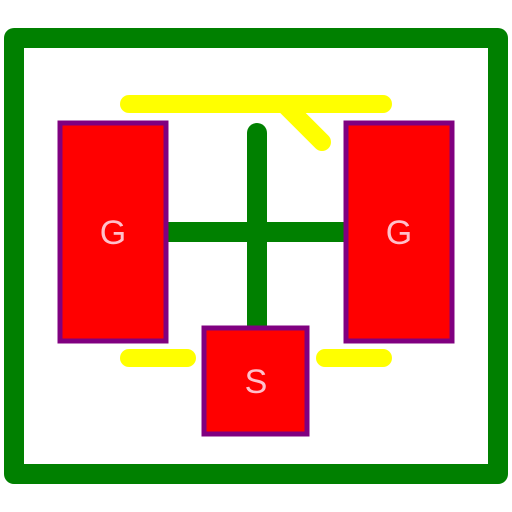  Describe the element at coordinates (303, 123) in the screenshot. I see `silkscreen-top-tick` at that location.